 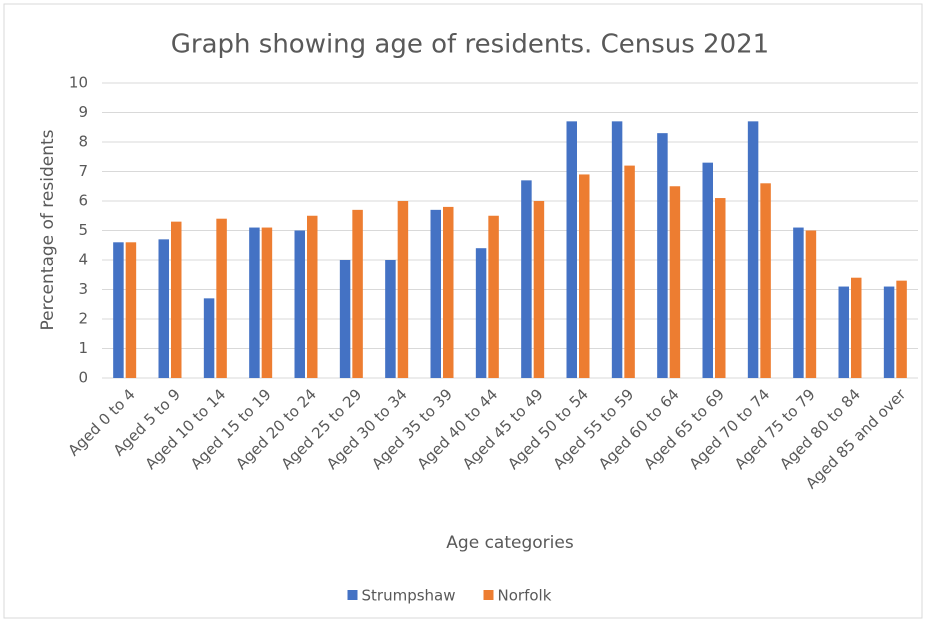 I want to click on y-tick-label: 6, so click(x=83, y=201).